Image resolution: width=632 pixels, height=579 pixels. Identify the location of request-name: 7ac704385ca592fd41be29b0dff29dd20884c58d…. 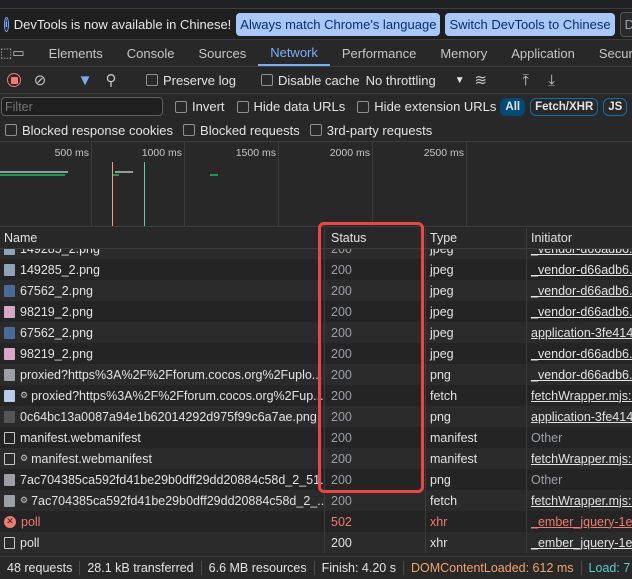
(178, 500).